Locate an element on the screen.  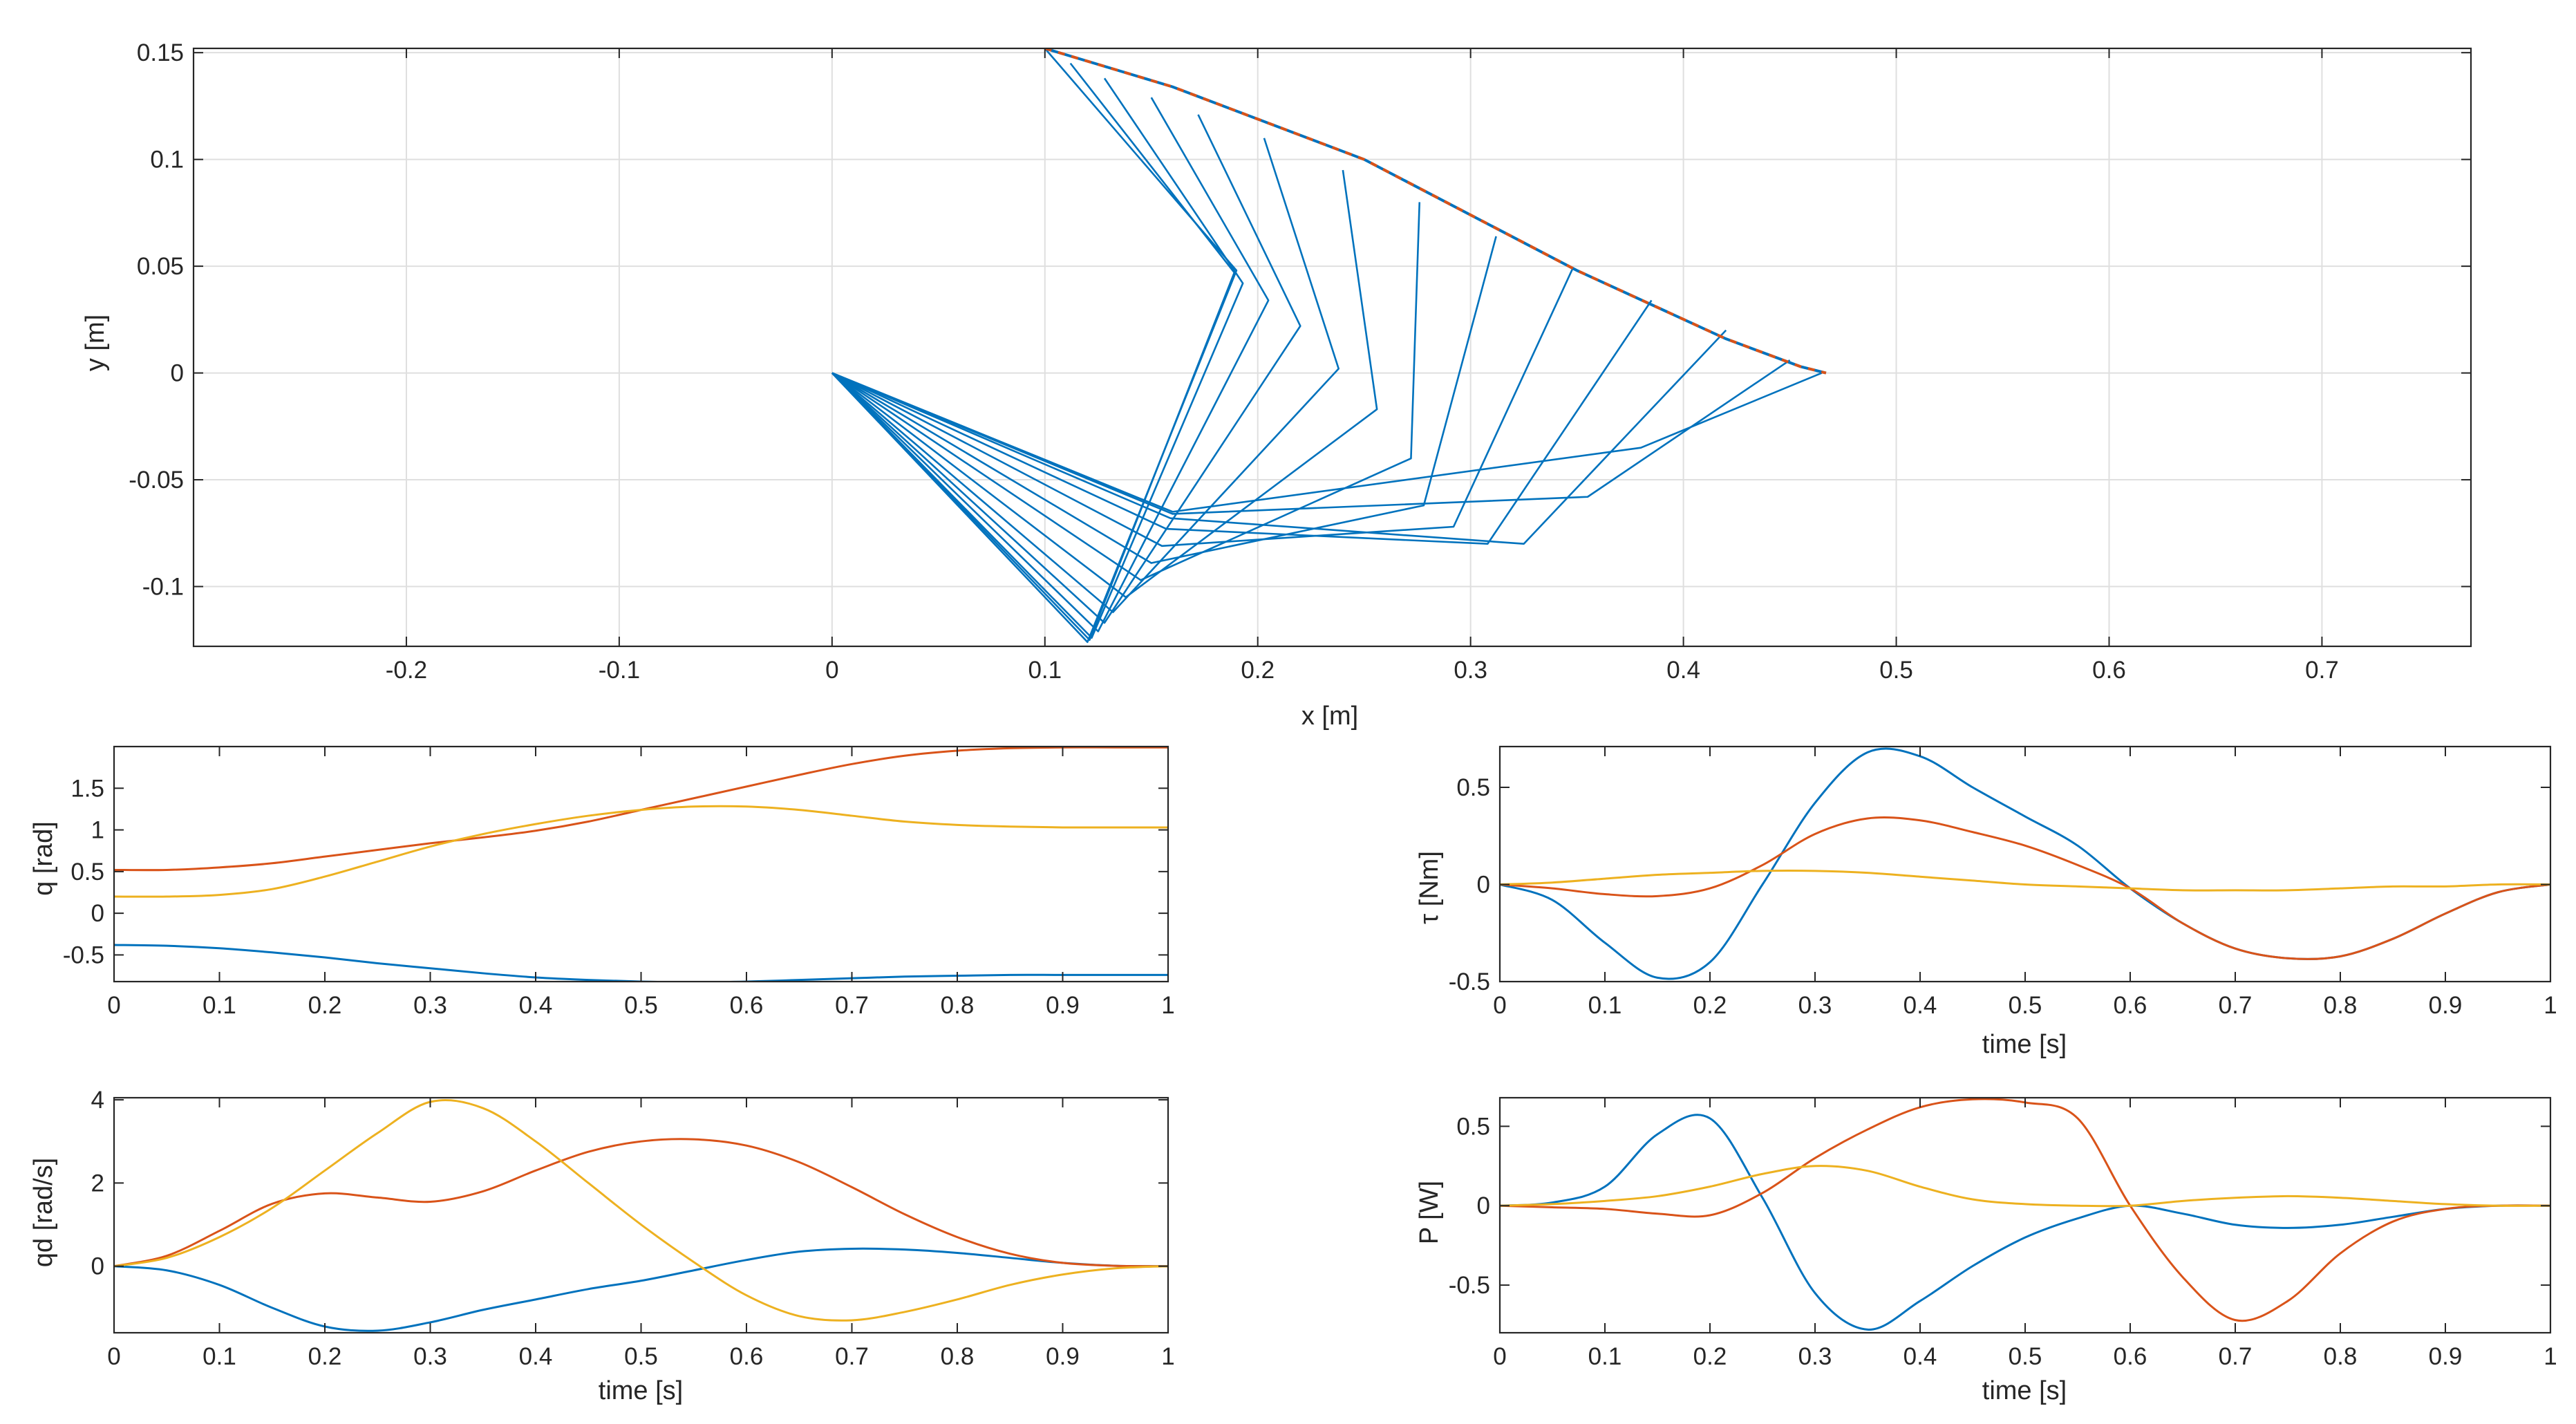
q-y-tick-label: 1 is located at coordinates (97, 830).